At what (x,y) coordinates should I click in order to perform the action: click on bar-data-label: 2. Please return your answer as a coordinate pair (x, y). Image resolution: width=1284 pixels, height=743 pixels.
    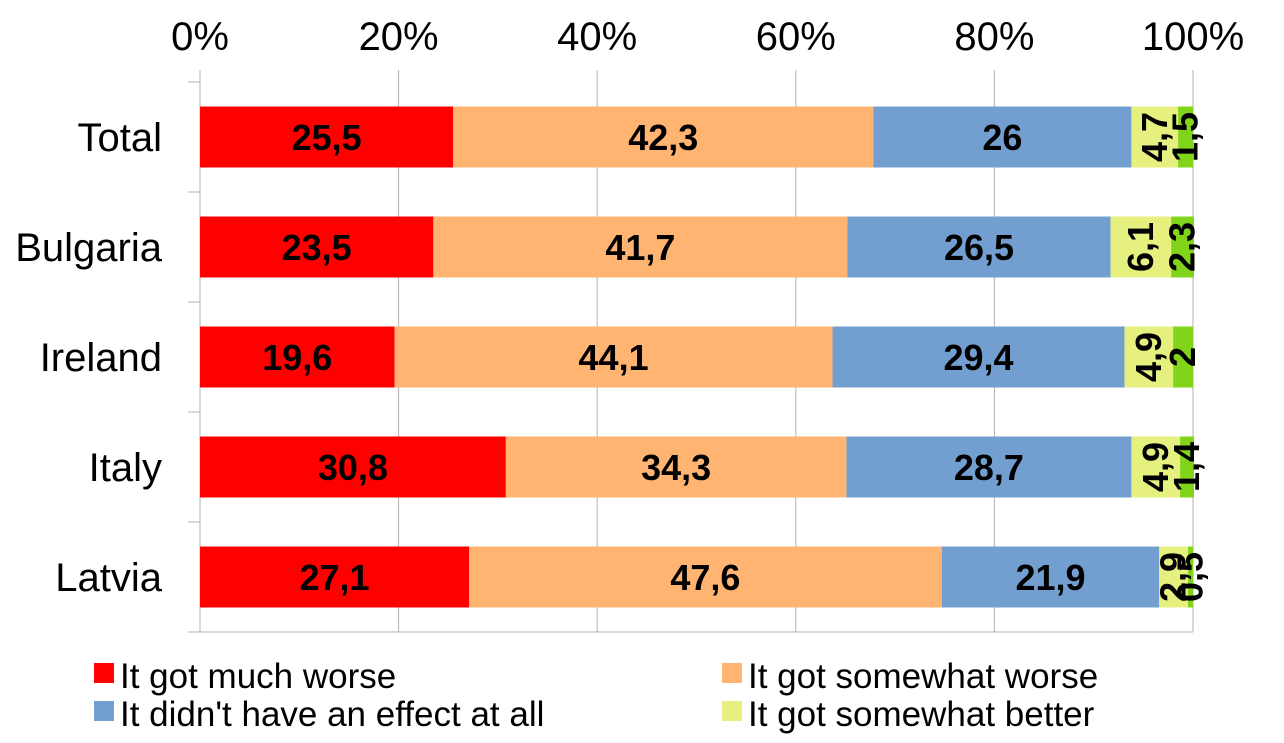
    Looking at the image, I should click on (1182, 357).